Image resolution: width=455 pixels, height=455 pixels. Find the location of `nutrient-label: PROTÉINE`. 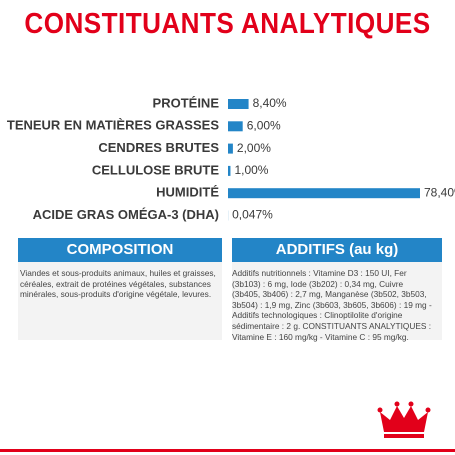

nutrient-label: PROTÉINE is located at coordinates (186, 102).